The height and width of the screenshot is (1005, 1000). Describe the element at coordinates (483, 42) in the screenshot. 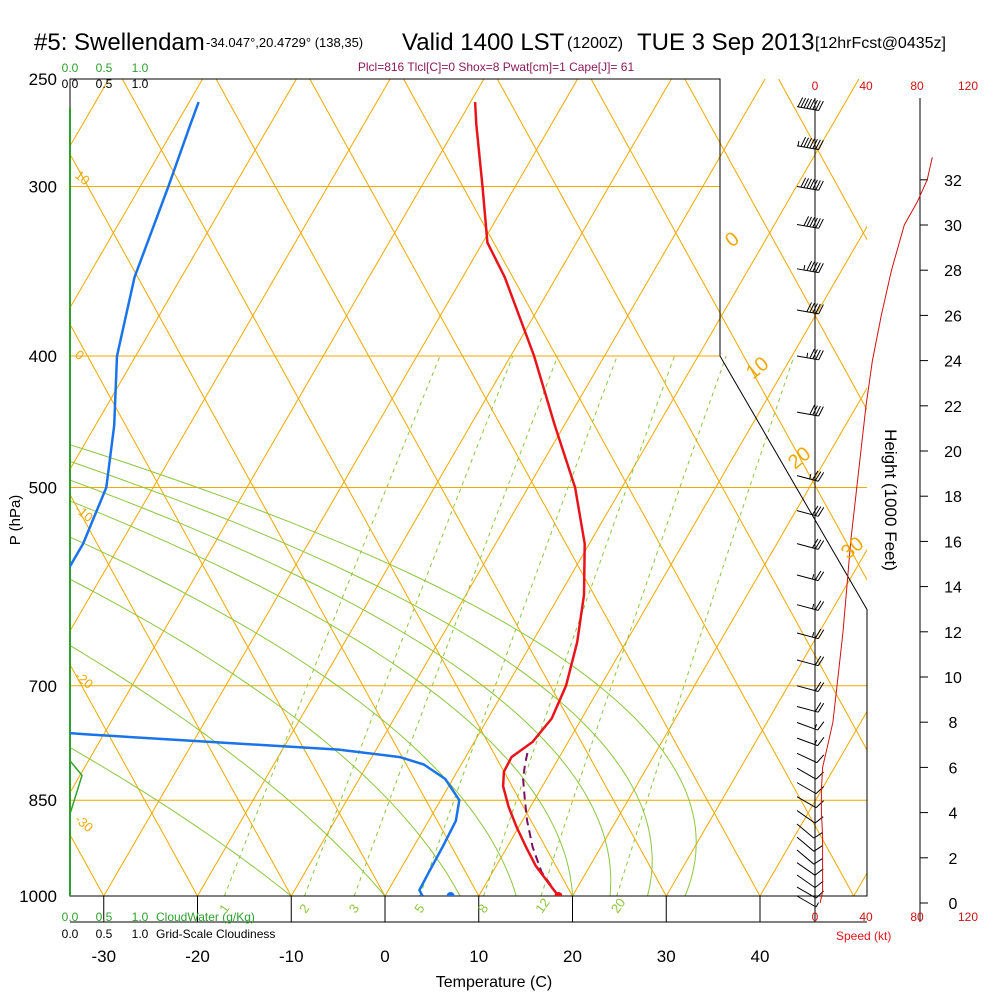

I see `valid-time: Valid 1400 LST` at that location.